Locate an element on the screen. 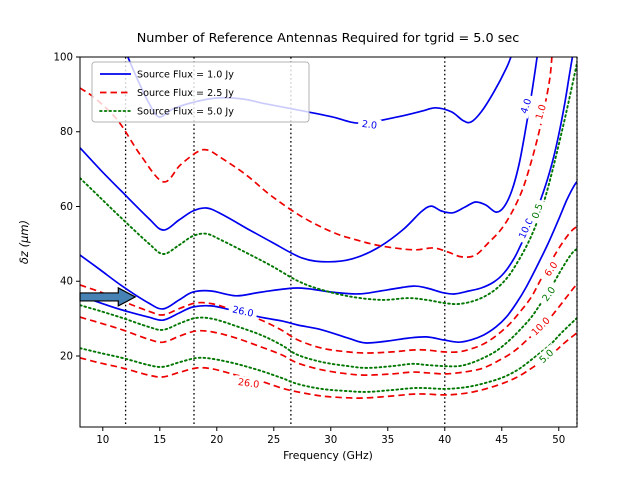  contour-label: 2.0 is located at coordinates (369, 125).